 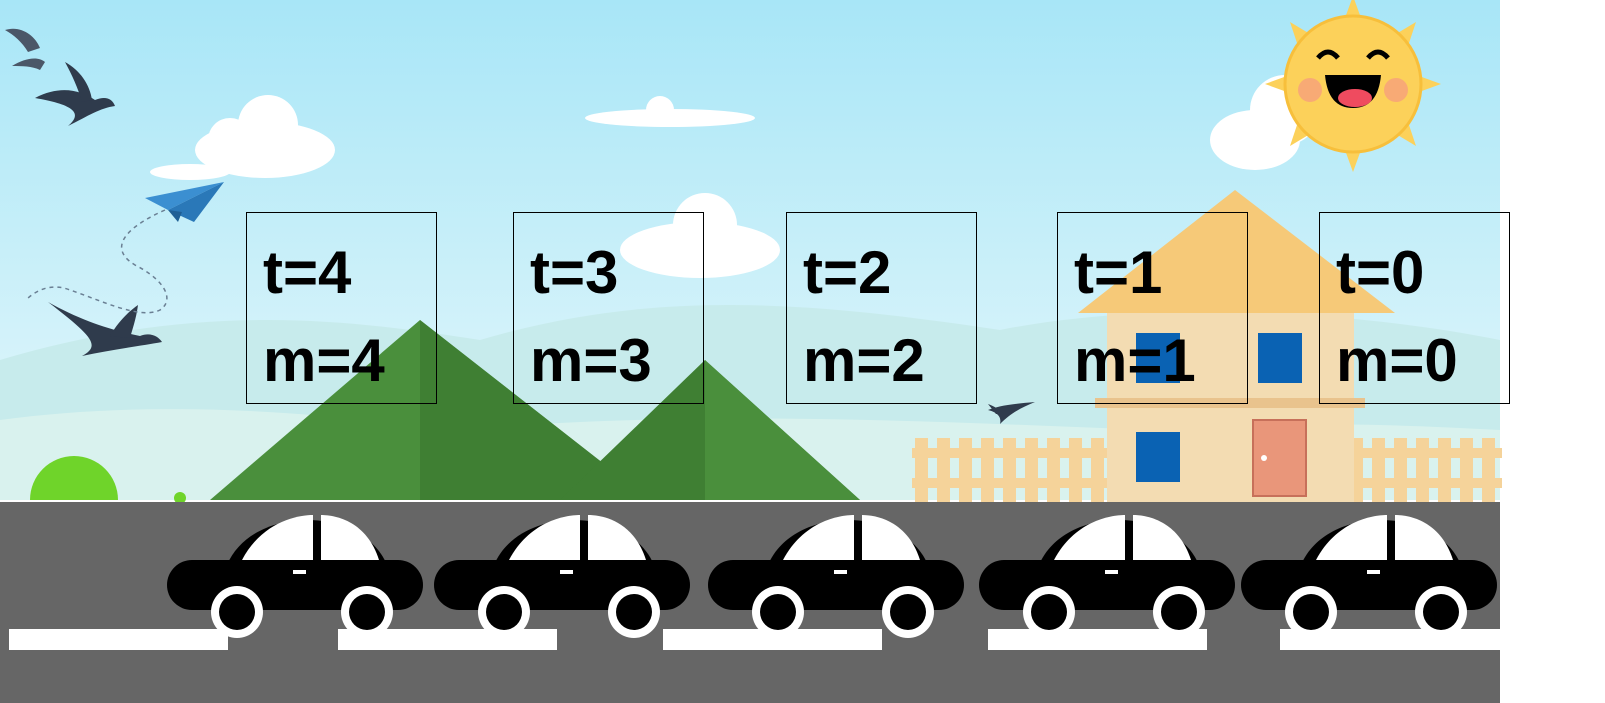 I want to click on position-label: m=4, so click(x=324, y=360).